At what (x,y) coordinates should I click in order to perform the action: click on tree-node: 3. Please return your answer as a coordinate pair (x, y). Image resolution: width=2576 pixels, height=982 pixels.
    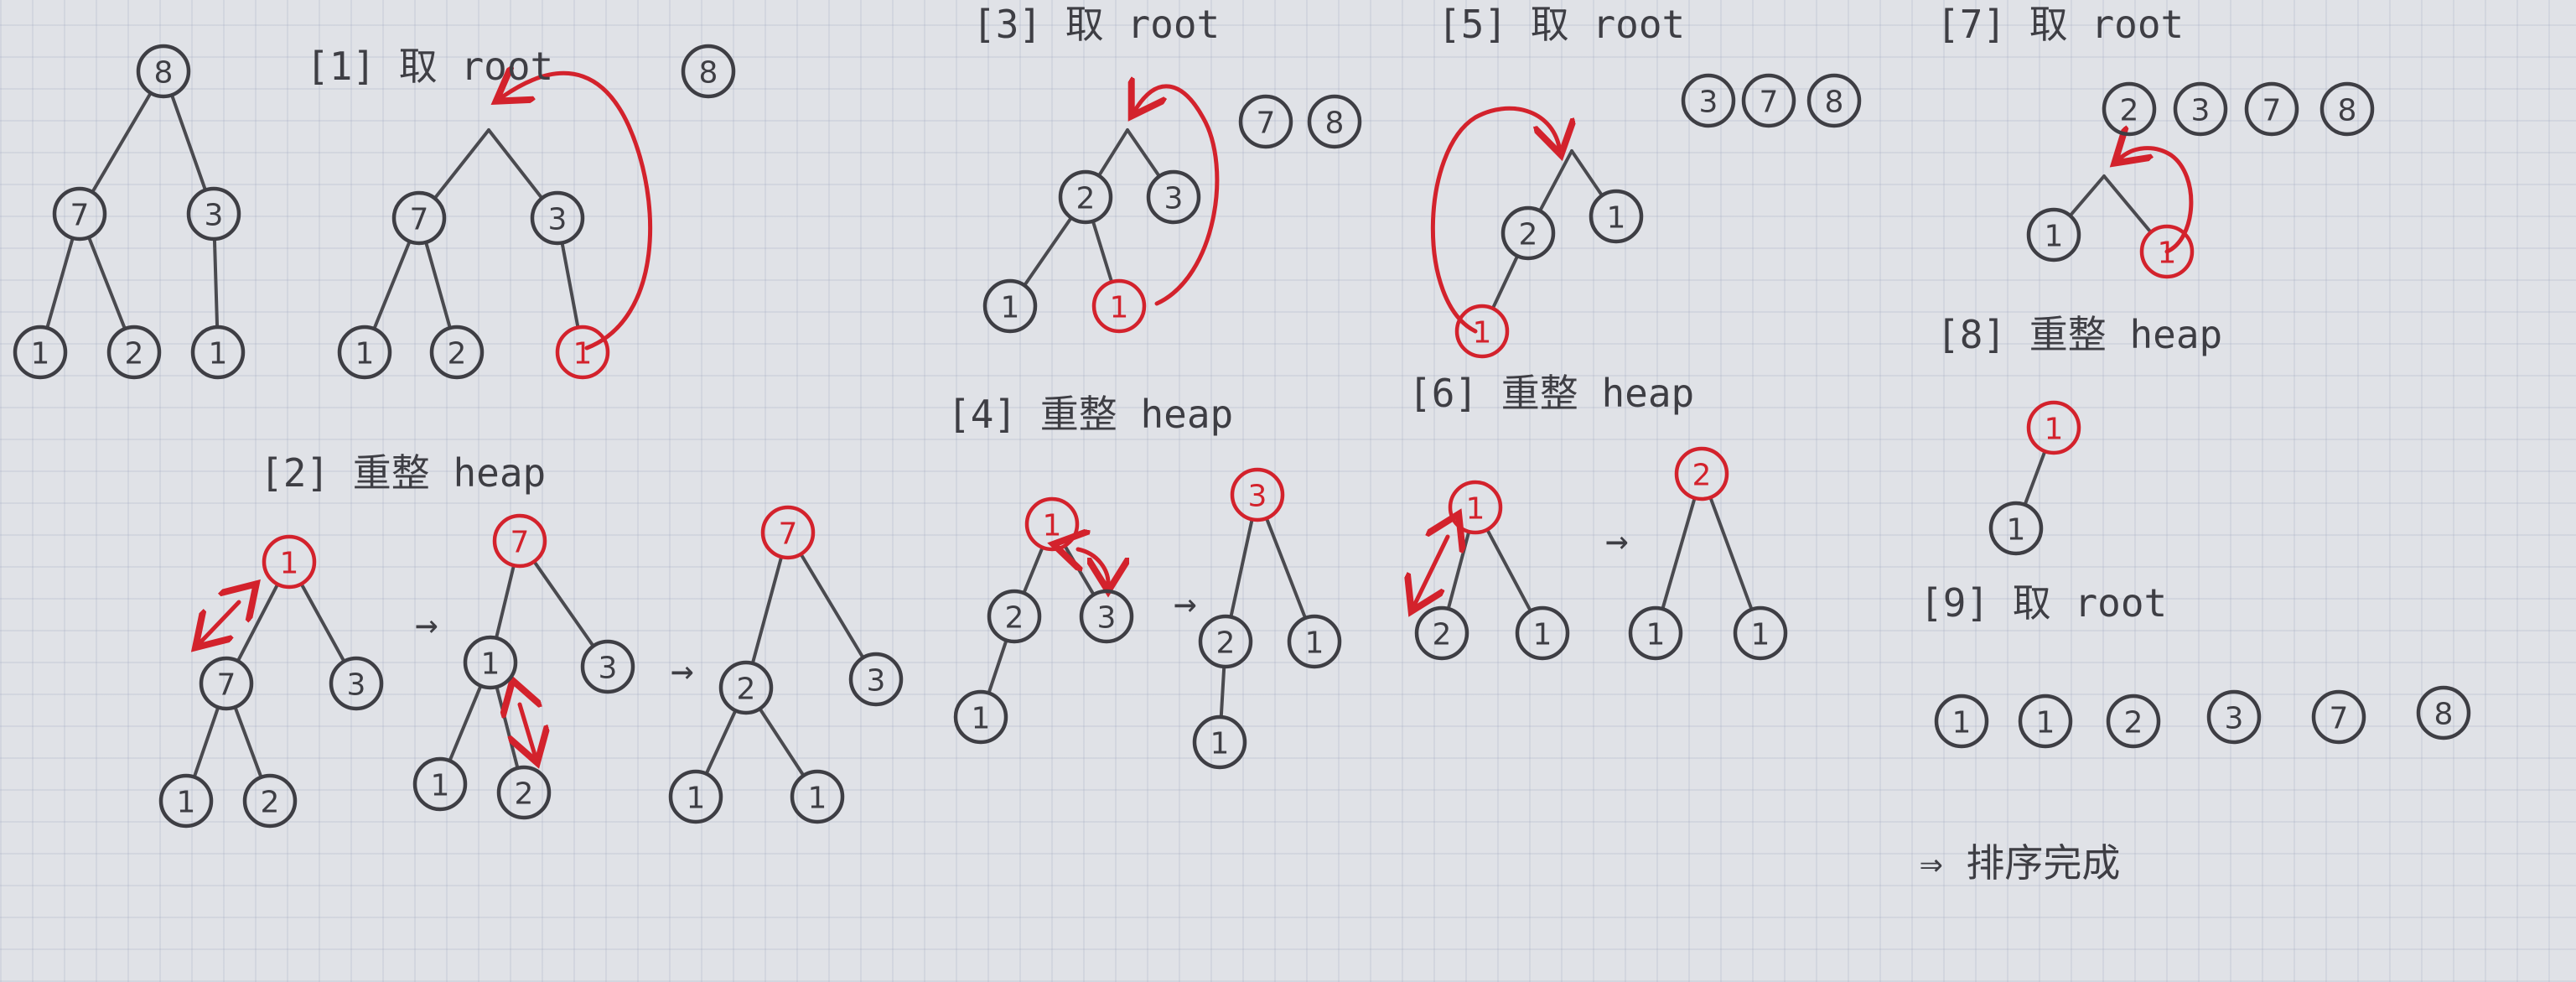
    Looking at the image, I should click on (607, 666).